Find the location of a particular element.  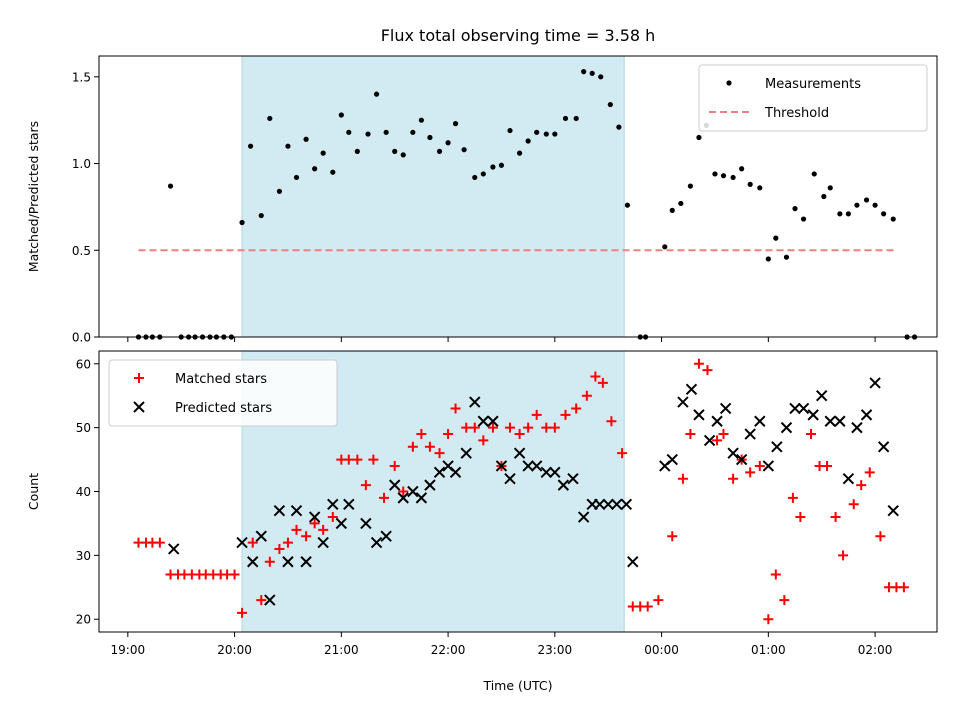

x-tick-label: 22:00 is located at coordinates (448, 650).